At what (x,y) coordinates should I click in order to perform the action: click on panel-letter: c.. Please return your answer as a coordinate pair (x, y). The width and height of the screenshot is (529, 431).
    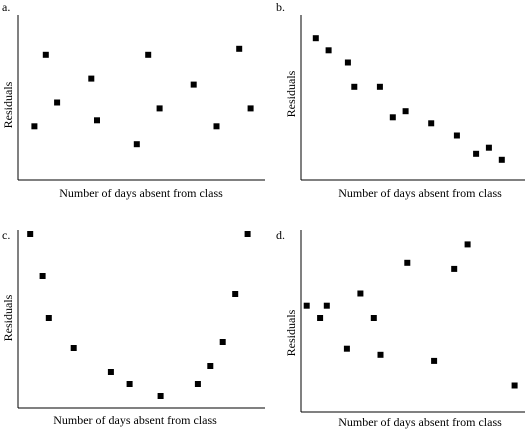
    Looking at the image, I should click on (6, 235).